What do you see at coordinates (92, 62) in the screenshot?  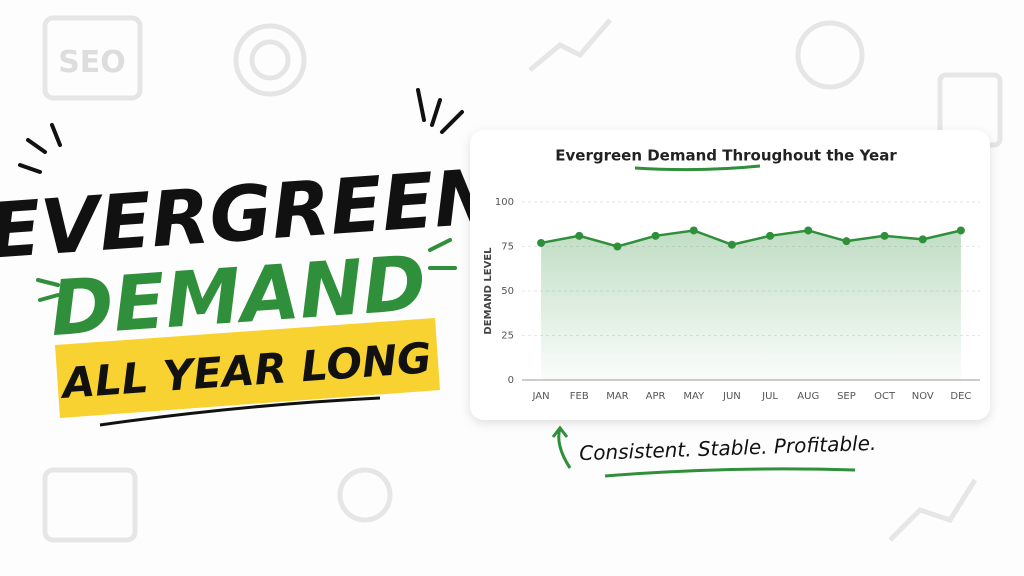 I see `background-icon-text: SEO` at bounding box center [92, 62].